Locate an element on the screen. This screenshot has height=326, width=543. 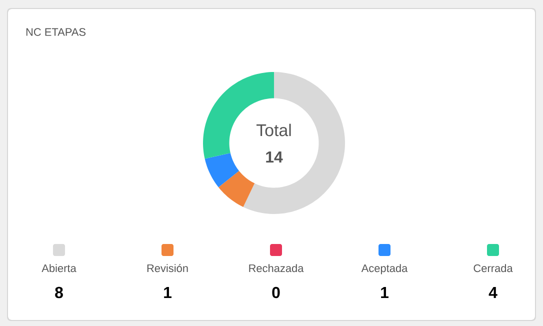
data-label: 8 is located at coordinates (59, 292).